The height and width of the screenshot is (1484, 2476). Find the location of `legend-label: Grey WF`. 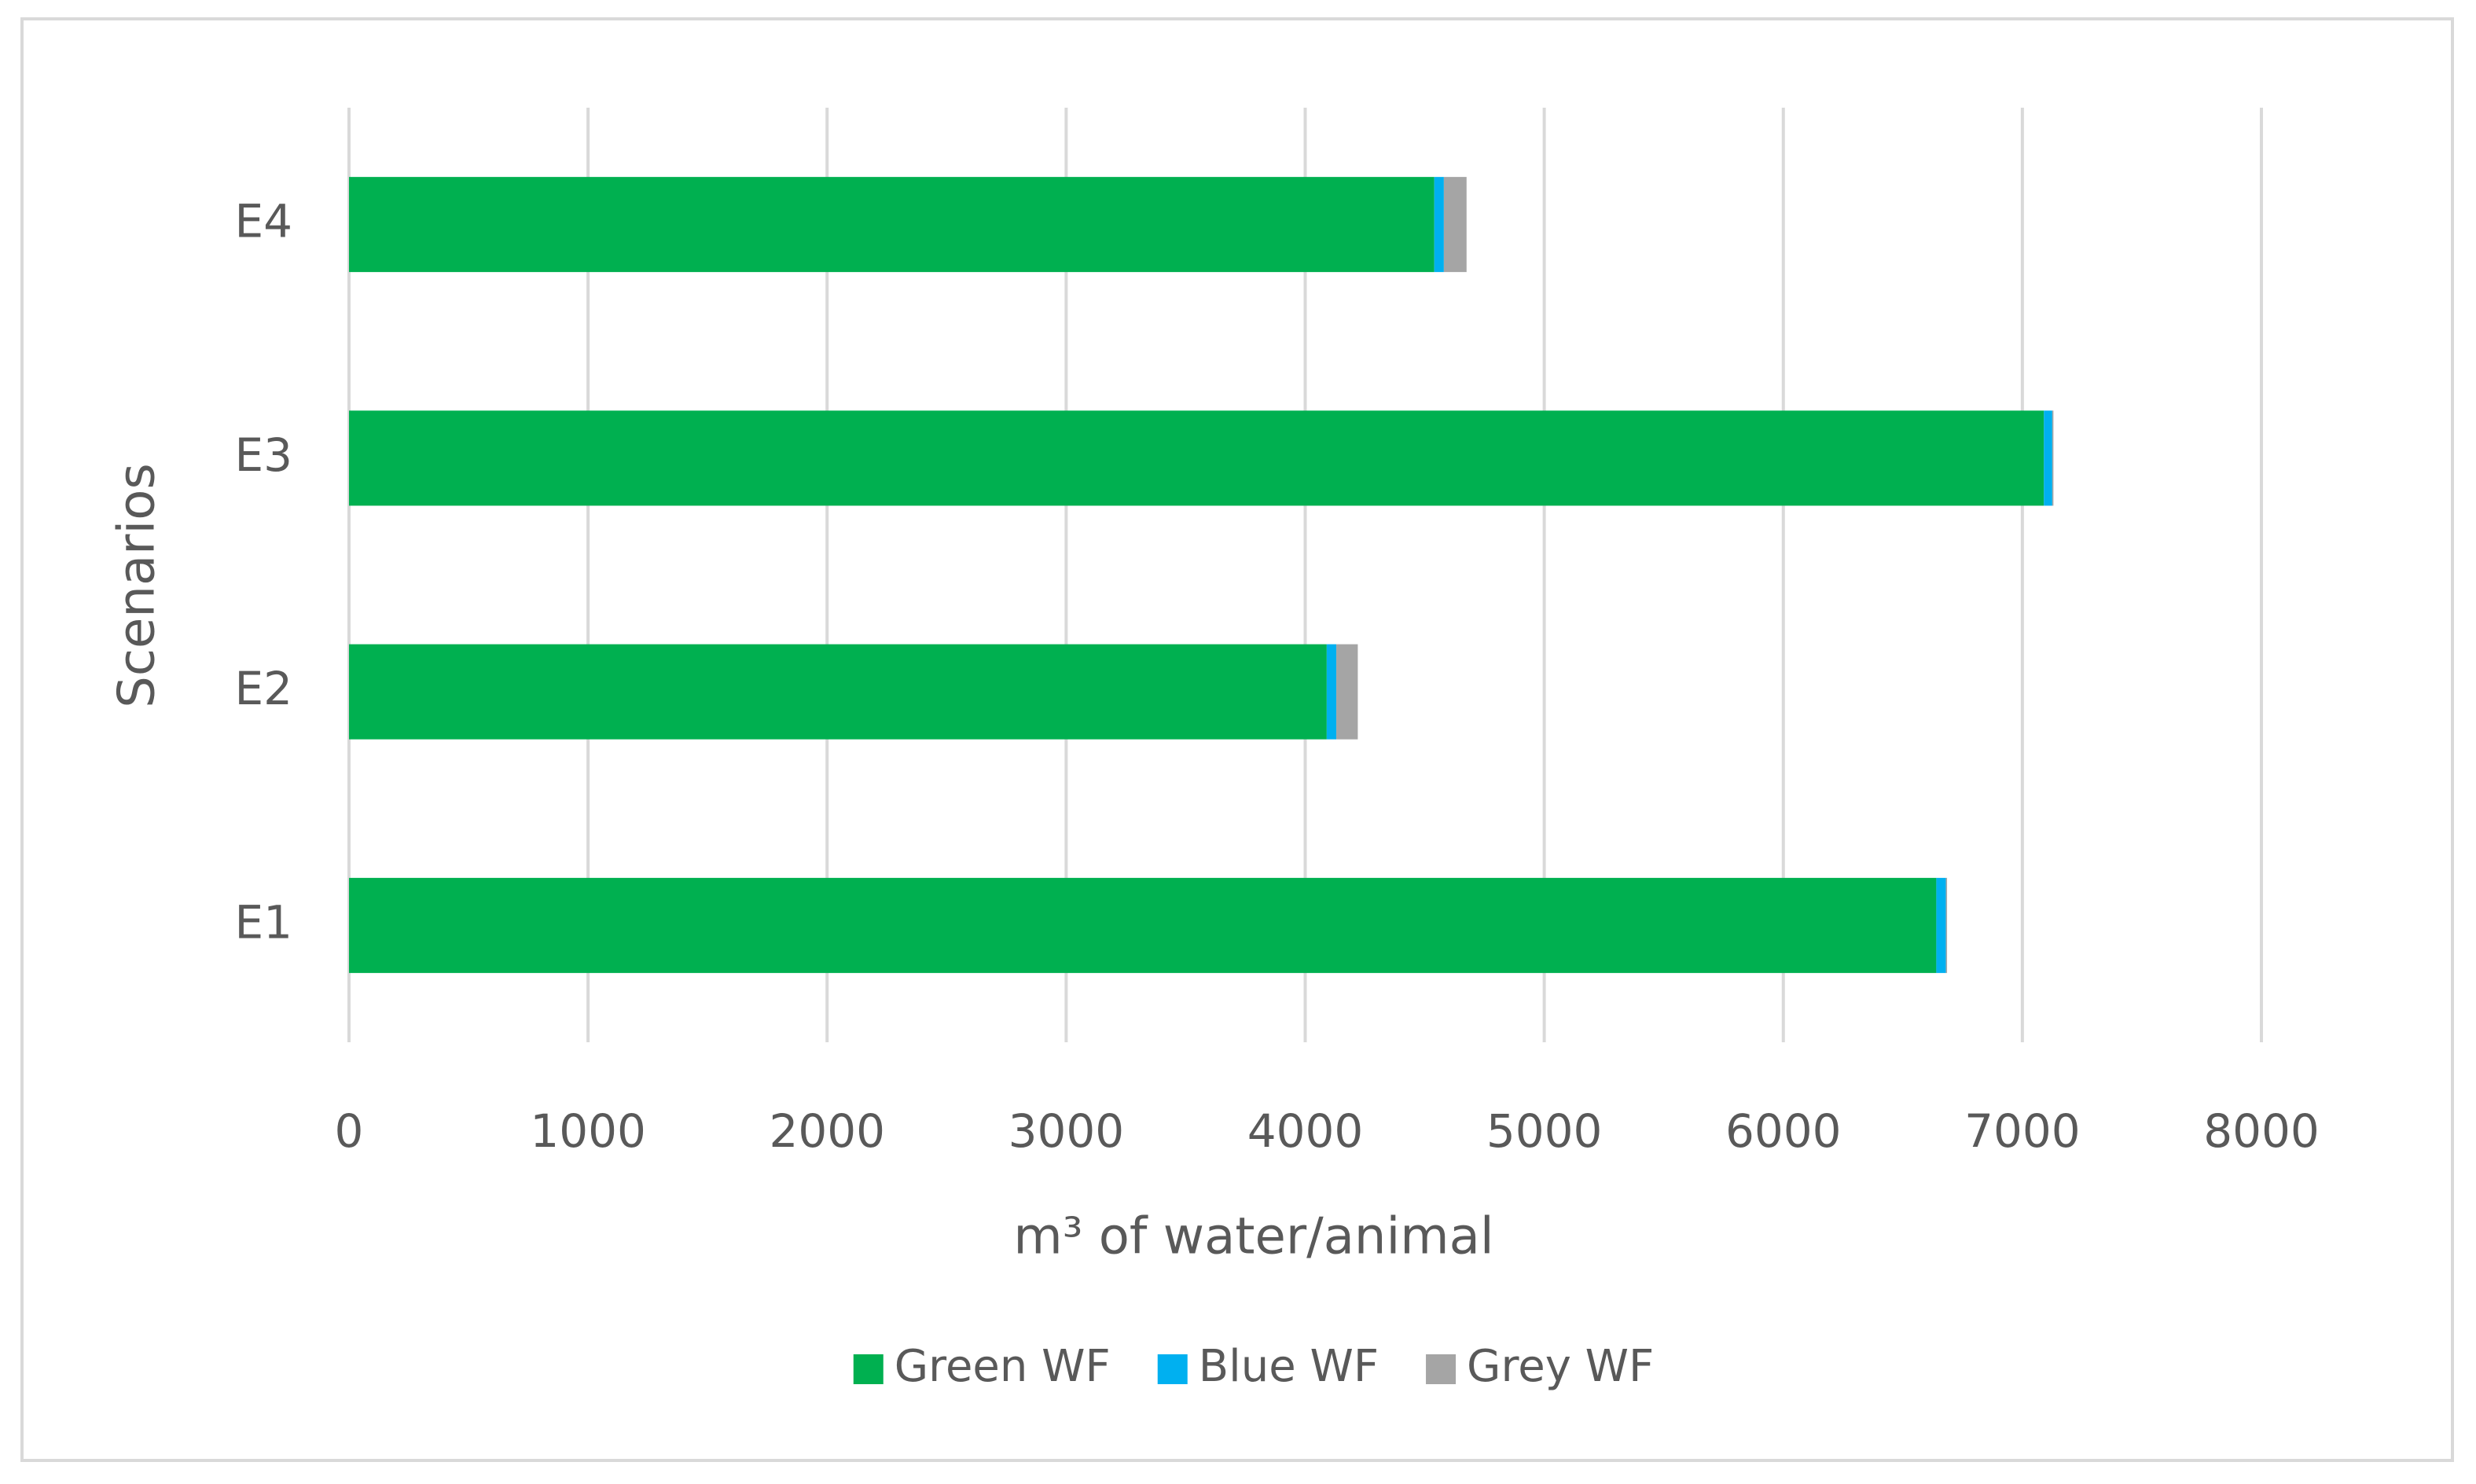

legend-label: Grey WF is located at coordinates (1561, 1366).